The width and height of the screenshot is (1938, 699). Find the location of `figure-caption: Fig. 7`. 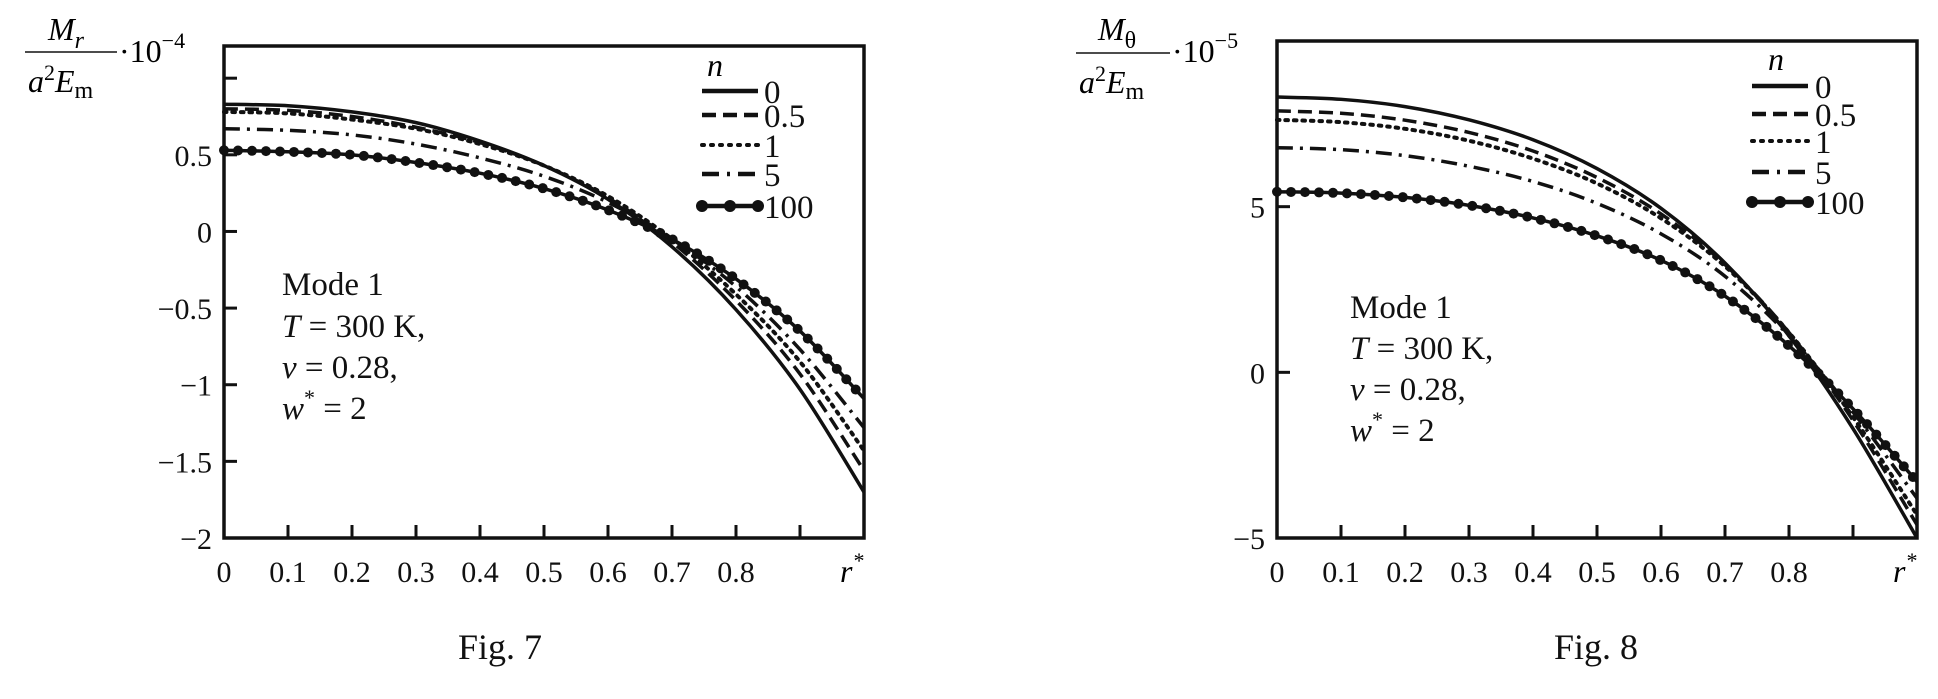

figure-caption: Fig. 7 is located at coordinates (500, 647).